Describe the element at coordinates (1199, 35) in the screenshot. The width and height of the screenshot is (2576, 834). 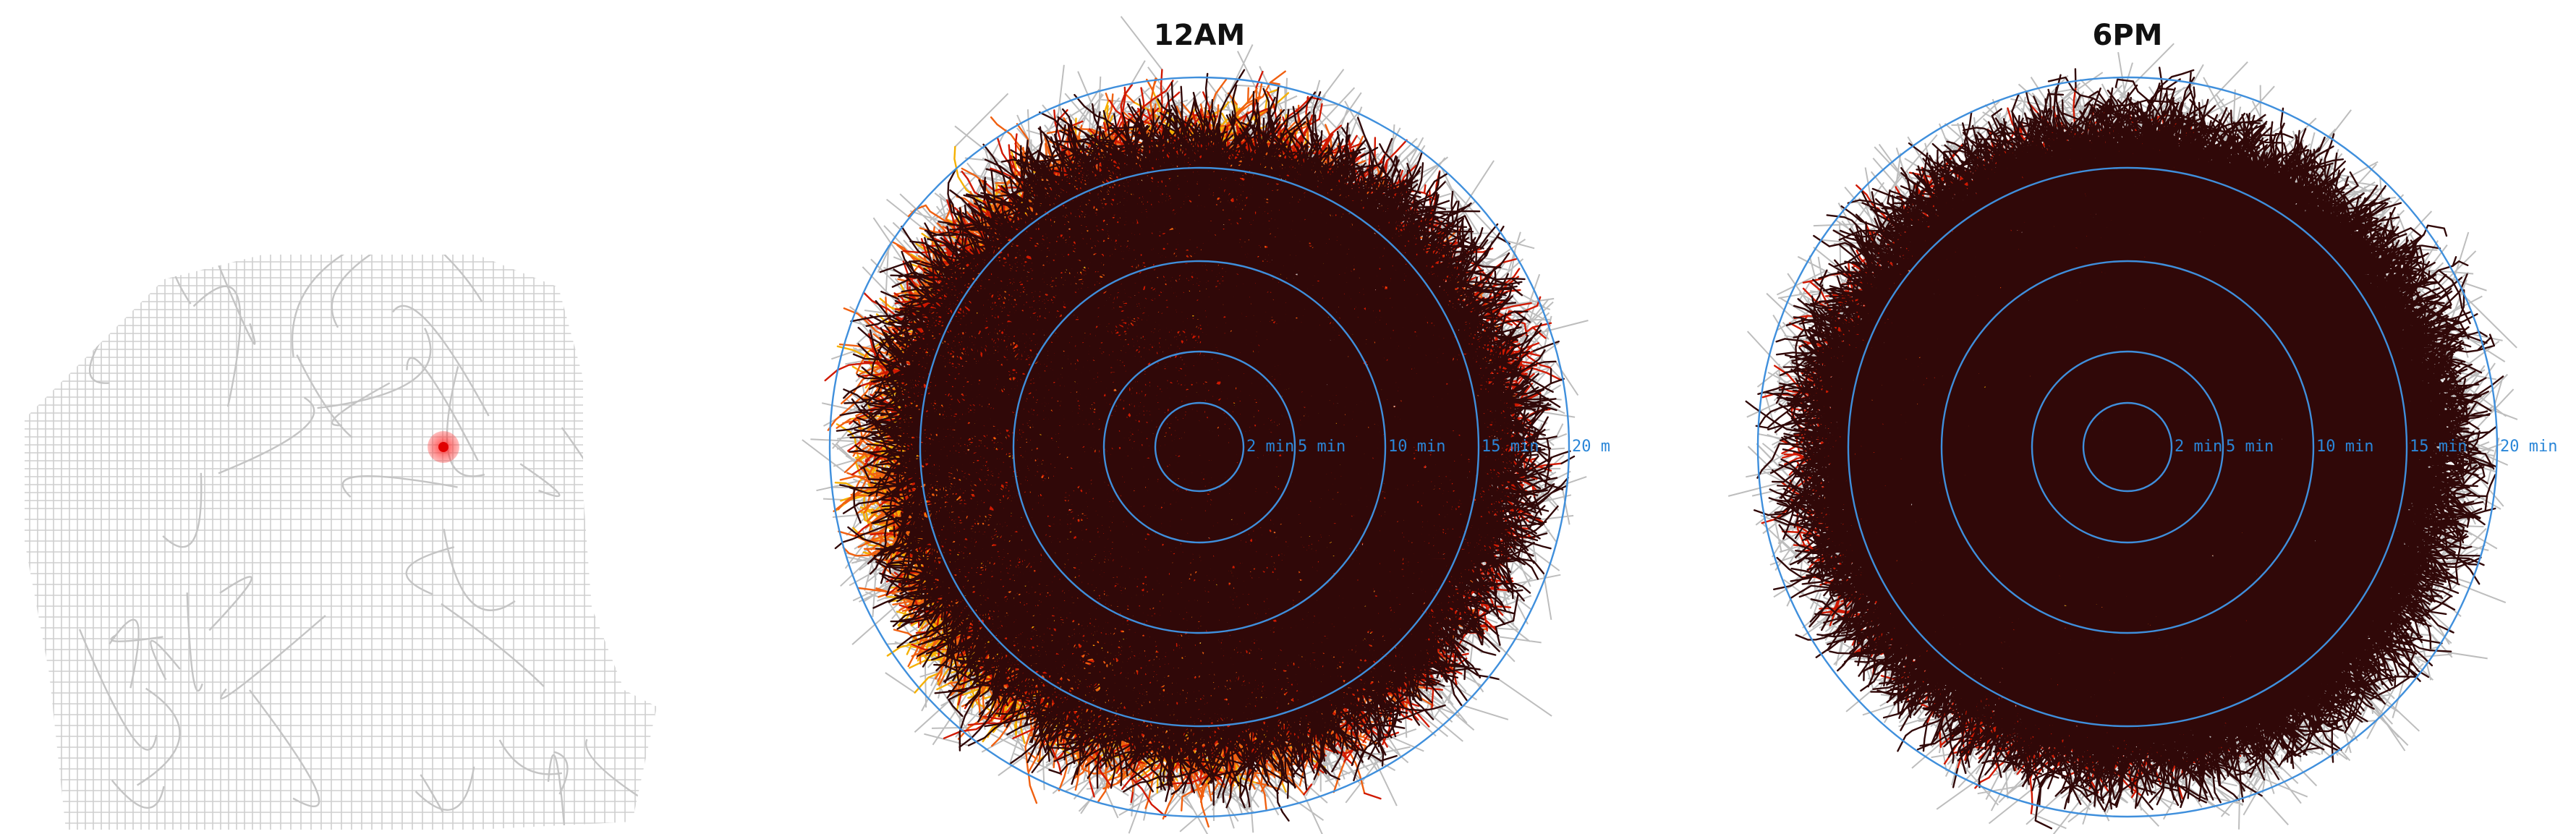
I see `panel-title: 12AM` at that location.